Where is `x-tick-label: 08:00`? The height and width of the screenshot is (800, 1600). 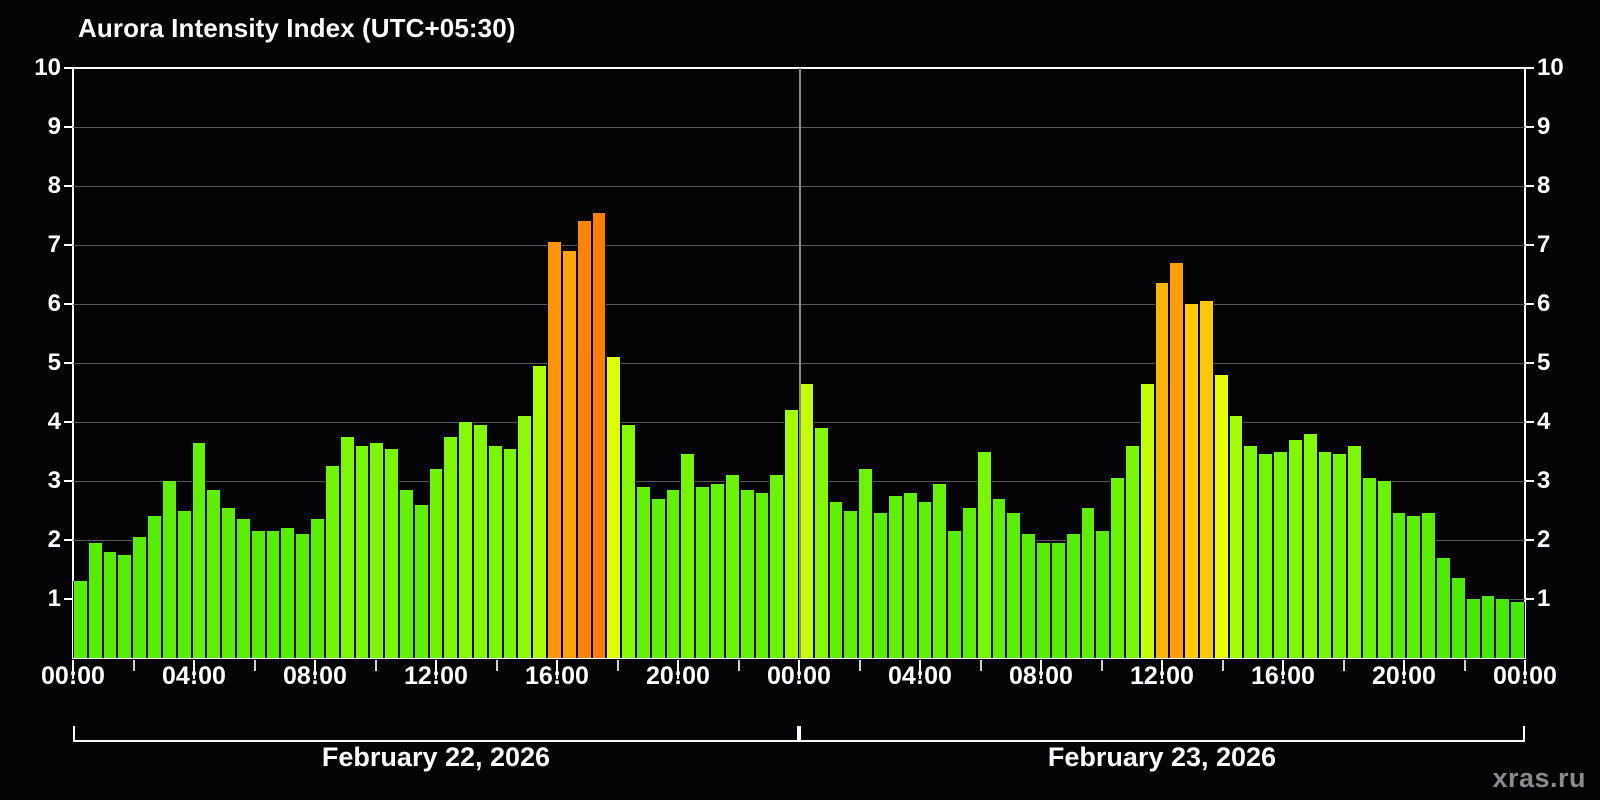
x-tick-label: 08:00 is located at coordinates (315, 676).